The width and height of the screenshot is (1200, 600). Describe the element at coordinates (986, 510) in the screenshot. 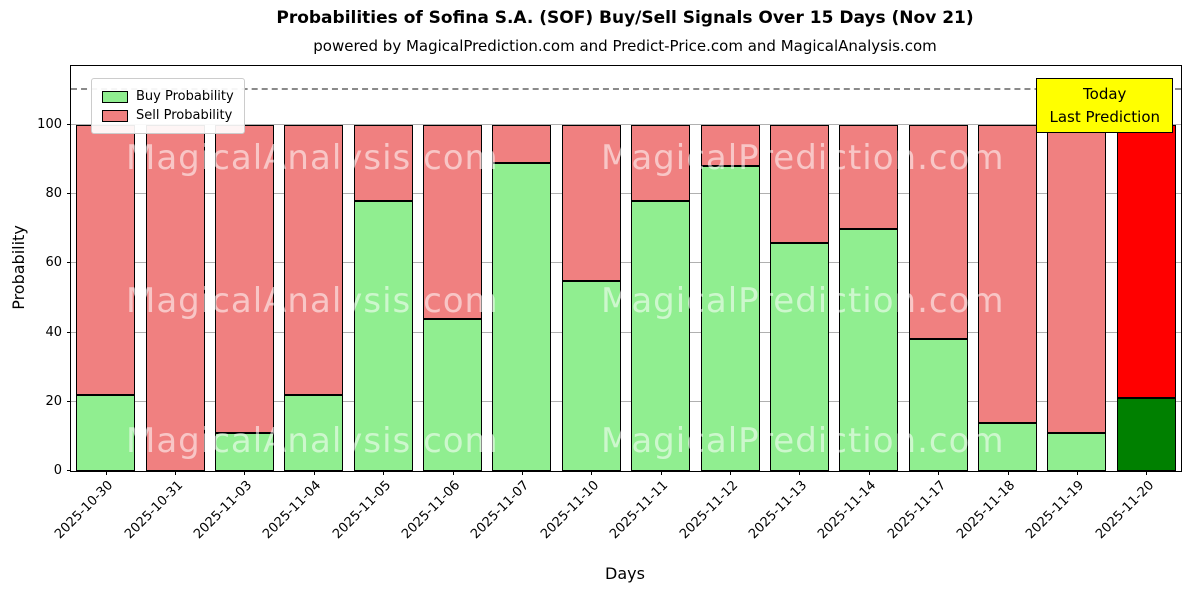

I see `x-tick-label: 2025-11-18` at that location.